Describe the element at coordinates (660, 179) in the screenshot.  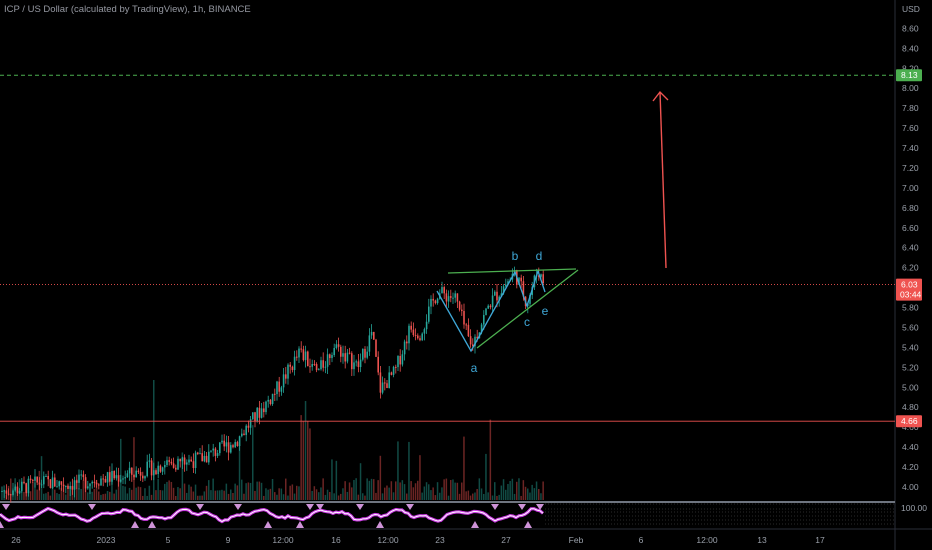
I see `projection-arrow` at that location.